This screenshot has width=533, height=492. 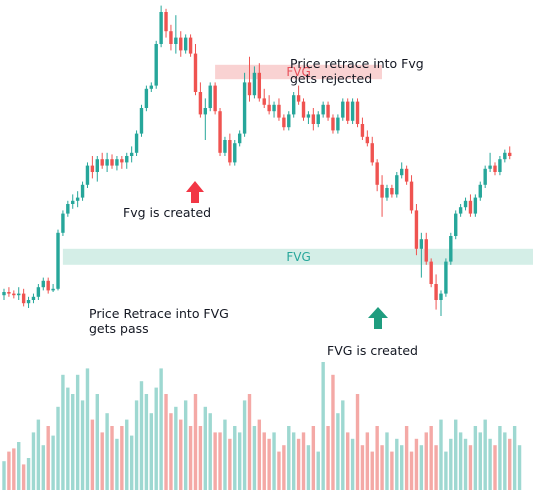 I want to click on fvg-zone-rejected, so click(x=298, y=72).